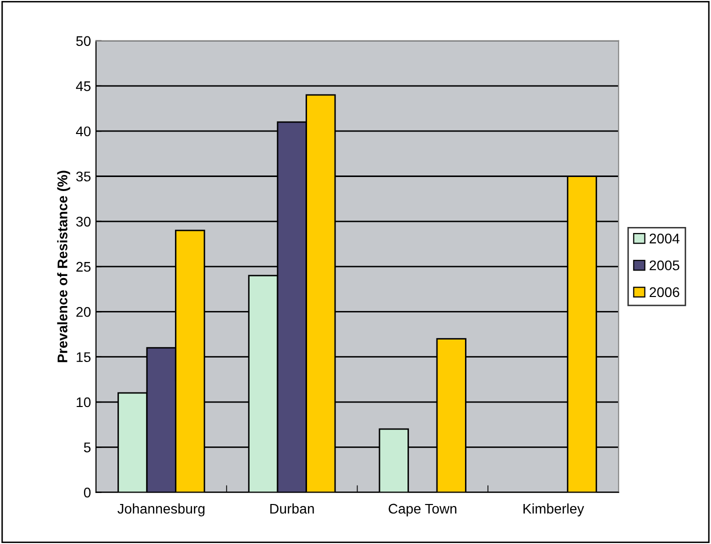 The height and width of the screenshot is (544, 711). I want to click on x-tick-label: Cape Town, so click(422, 510).